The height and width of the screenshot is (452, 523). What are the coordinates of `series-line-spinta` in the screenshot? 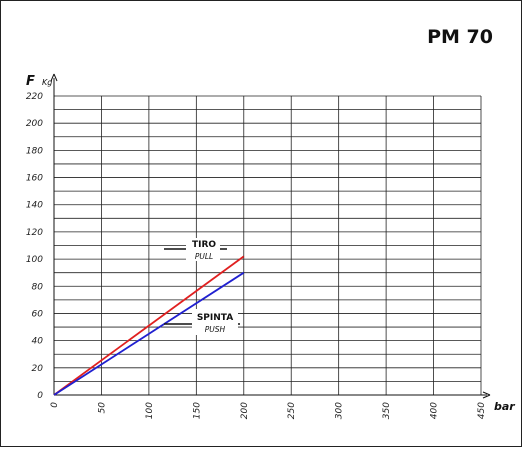 It's located at (149, 333).